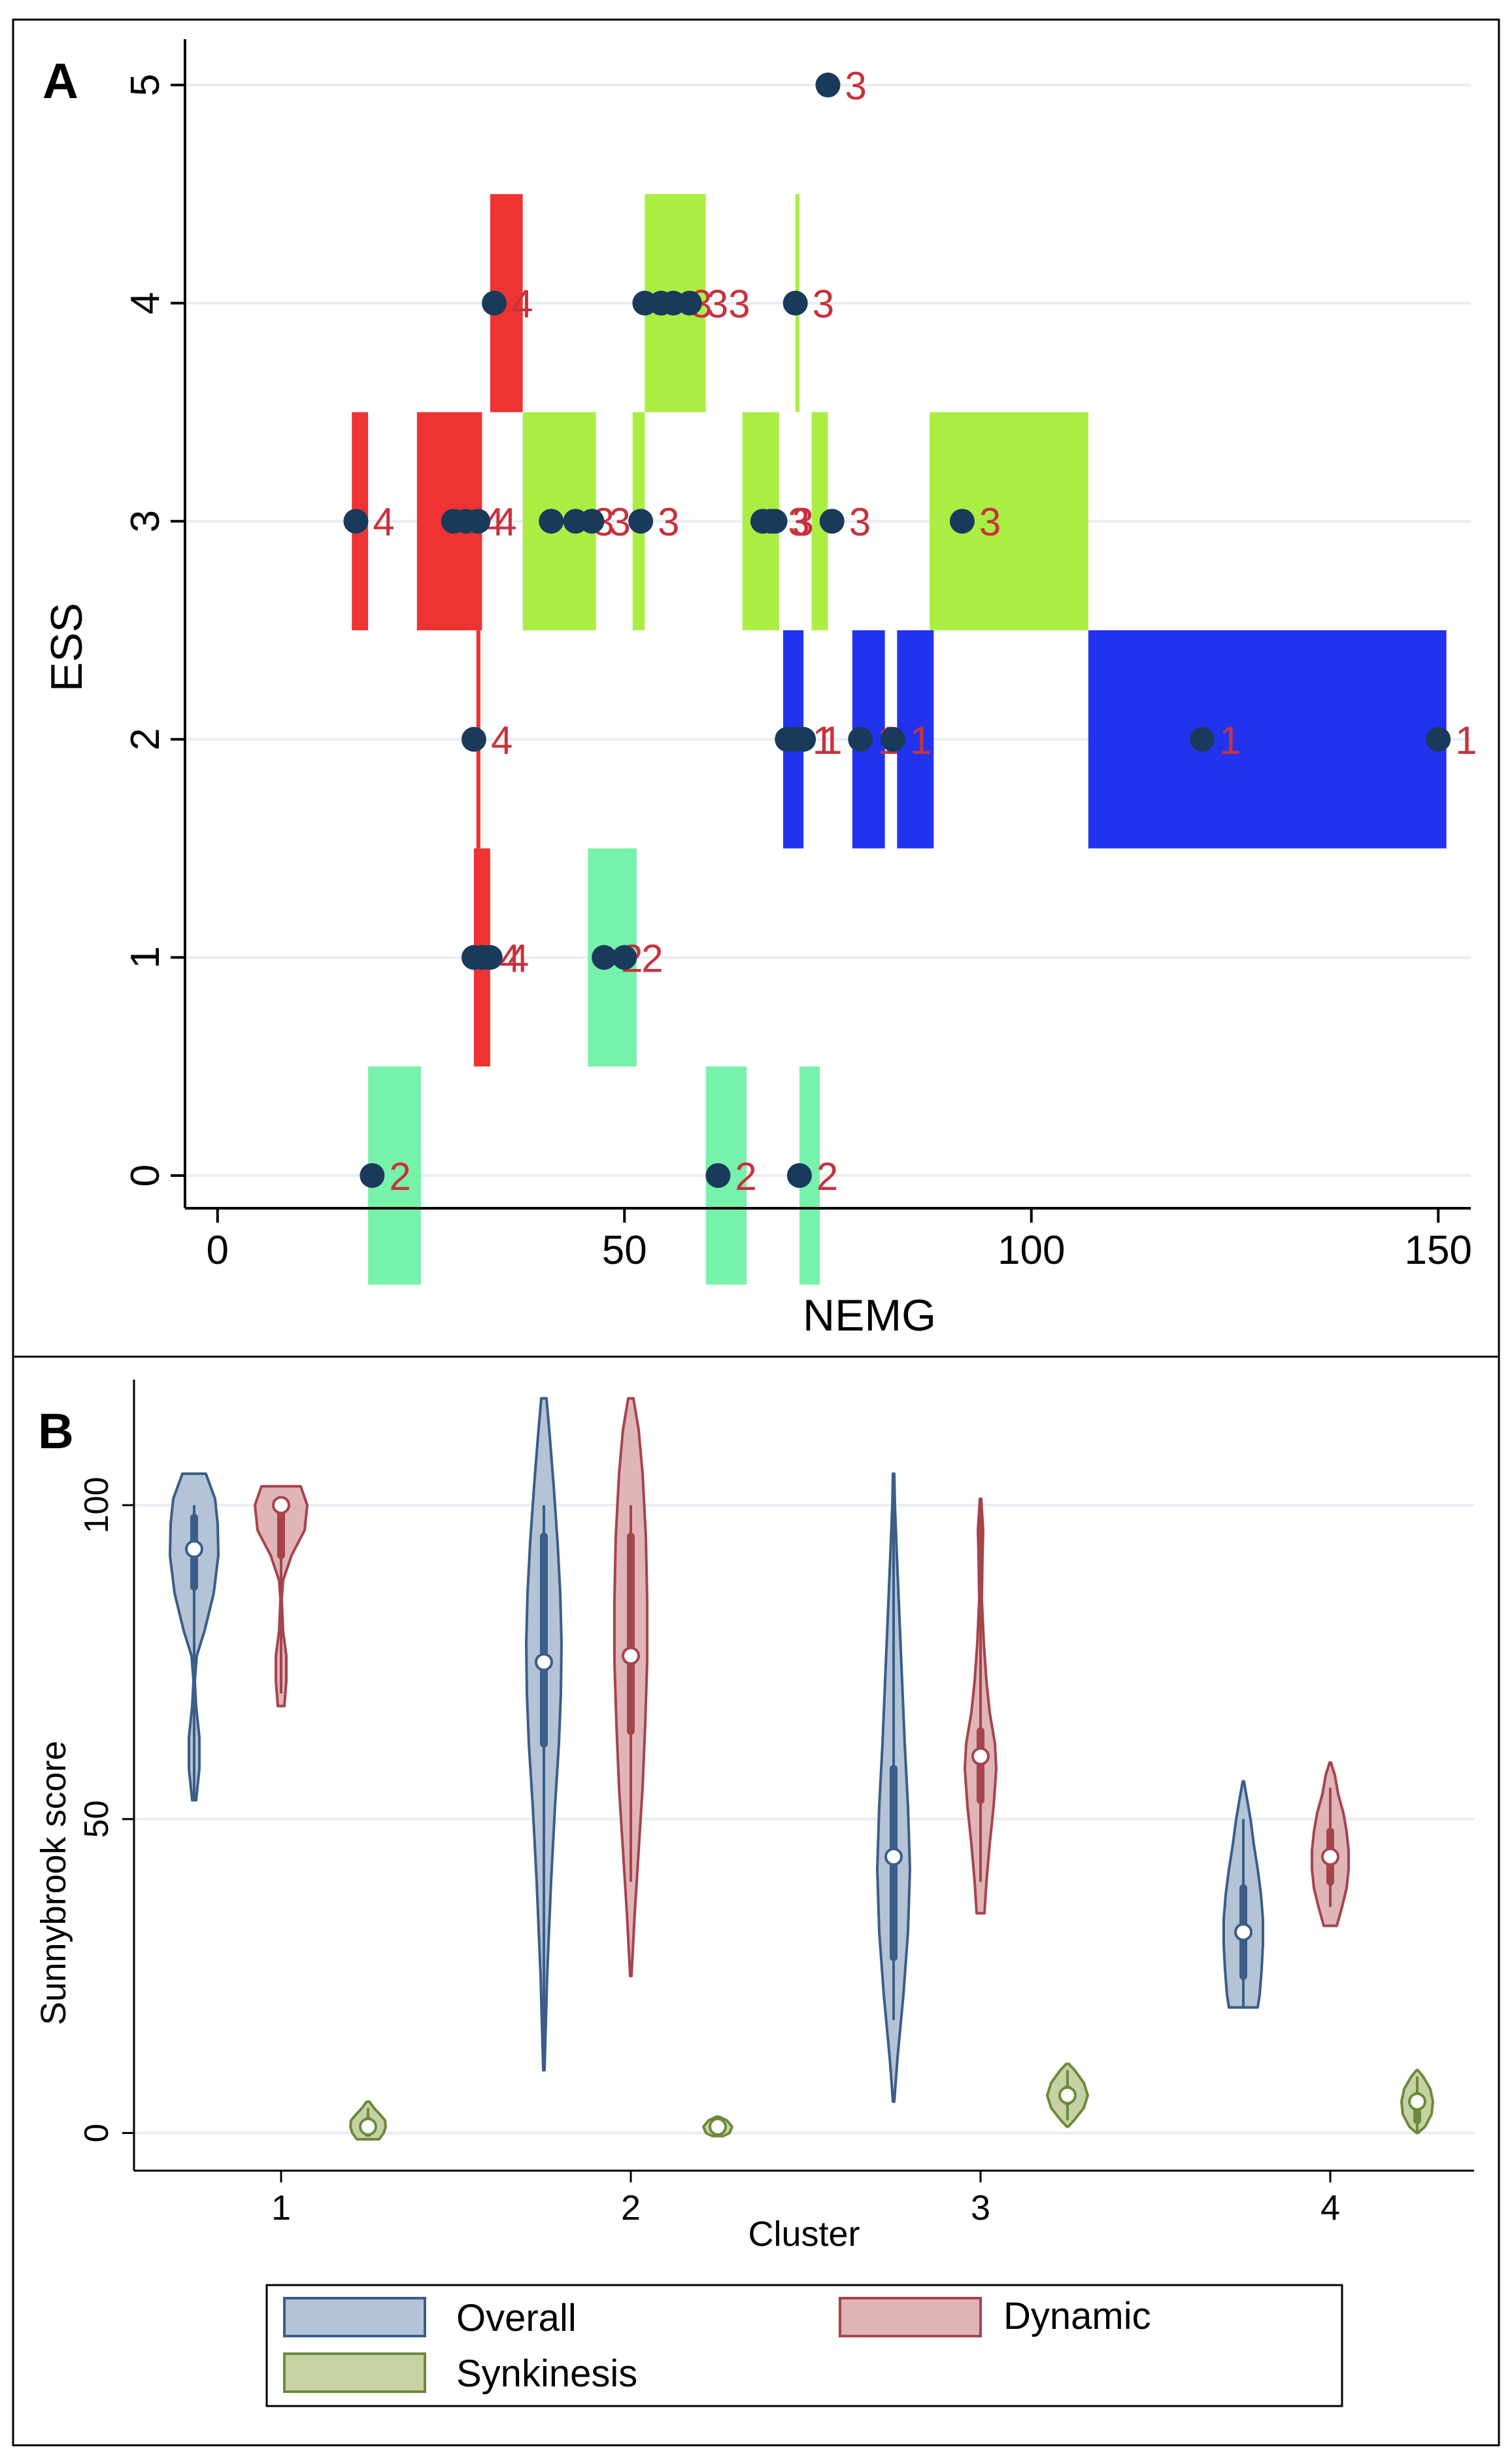 This screenshot has width=1512, height=2459. I want to click on panel-b-legend: Overall Dynamic Synkinesis, so click(804, 2345).